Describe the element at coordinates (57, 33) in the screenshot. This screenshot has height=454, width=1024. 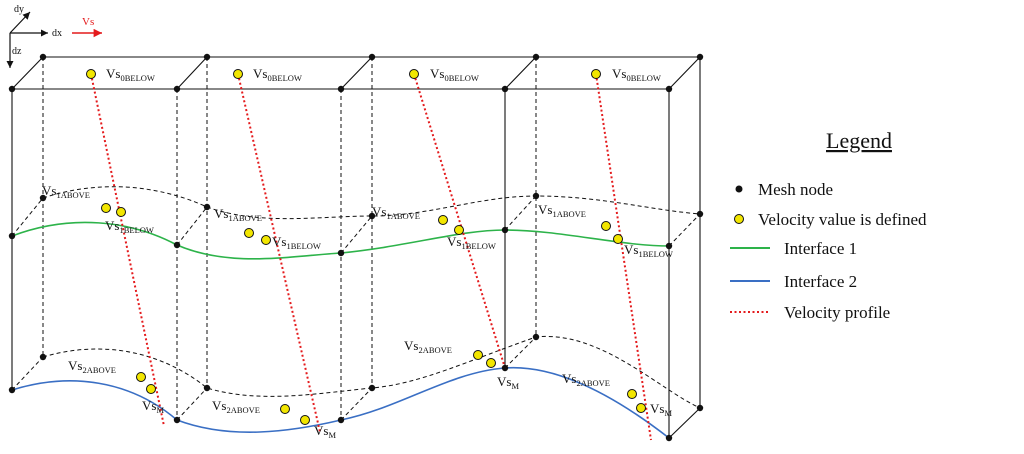
I see `dx-label: dx` at that location.